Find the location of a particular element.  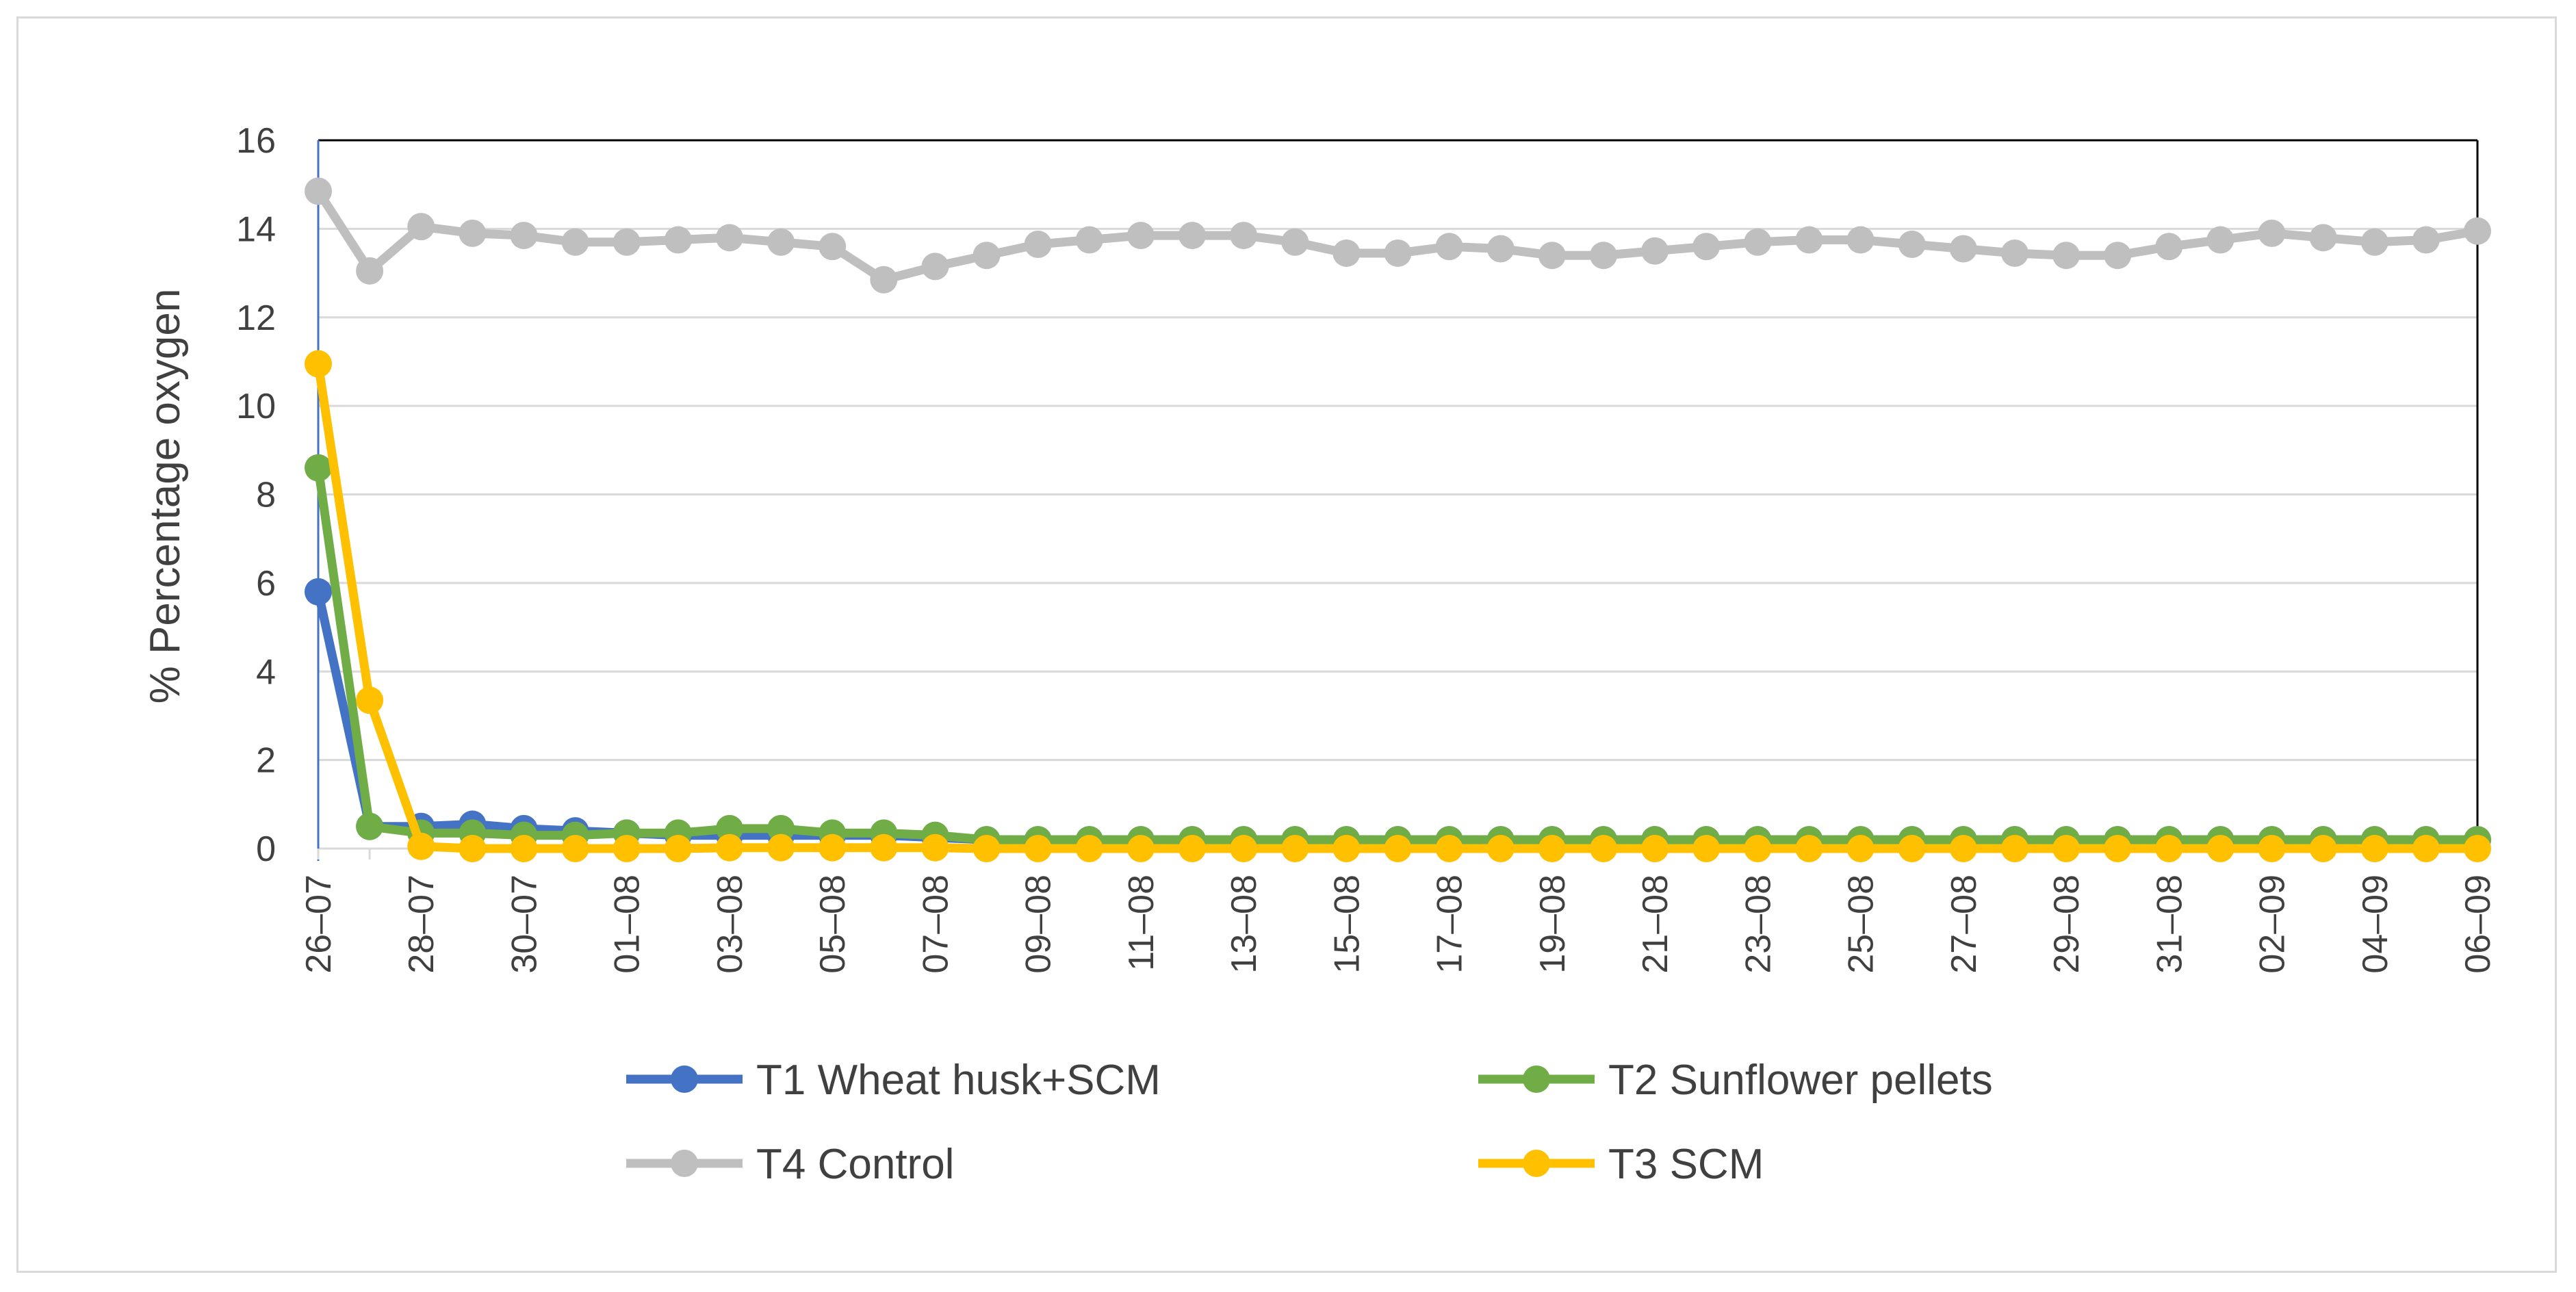

legend-item-4: T3 SCM is located at coordinates (1621, 1164).